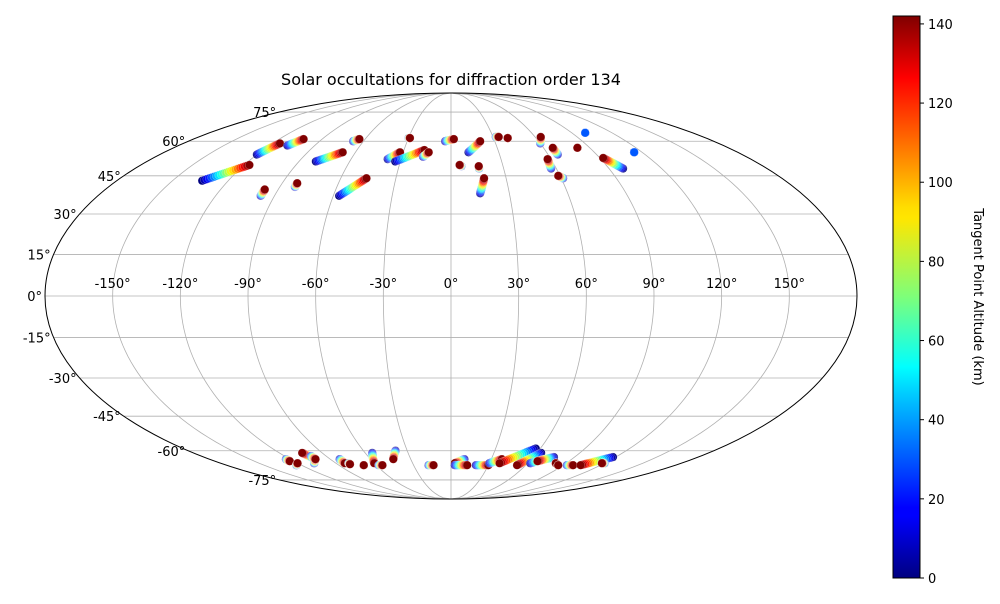  I want to click on lon-tick-label: 90°, so click(653, 284).